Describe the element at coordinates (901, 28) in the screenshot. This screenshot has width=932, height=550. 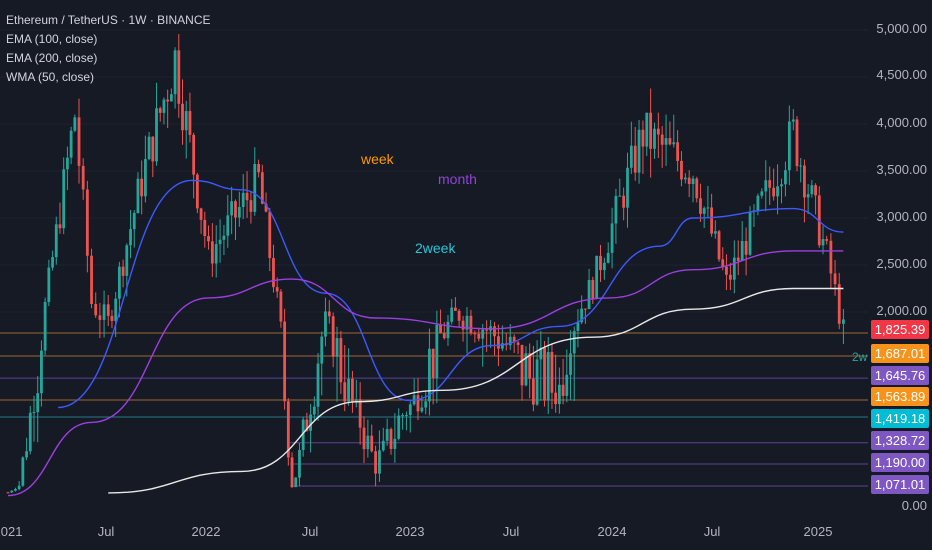
I see `y-tick: 5,000.00` at that location.